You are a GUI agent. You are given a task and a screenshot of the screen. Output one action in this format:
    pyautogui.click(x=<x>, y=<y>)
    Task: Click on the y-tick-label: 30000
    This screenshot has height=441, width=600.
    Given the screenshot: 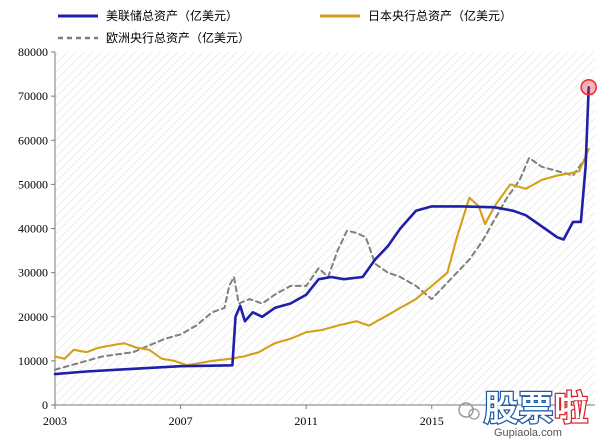 What is the action you would take?
    pyautogui.click(x=33, y=273)
    